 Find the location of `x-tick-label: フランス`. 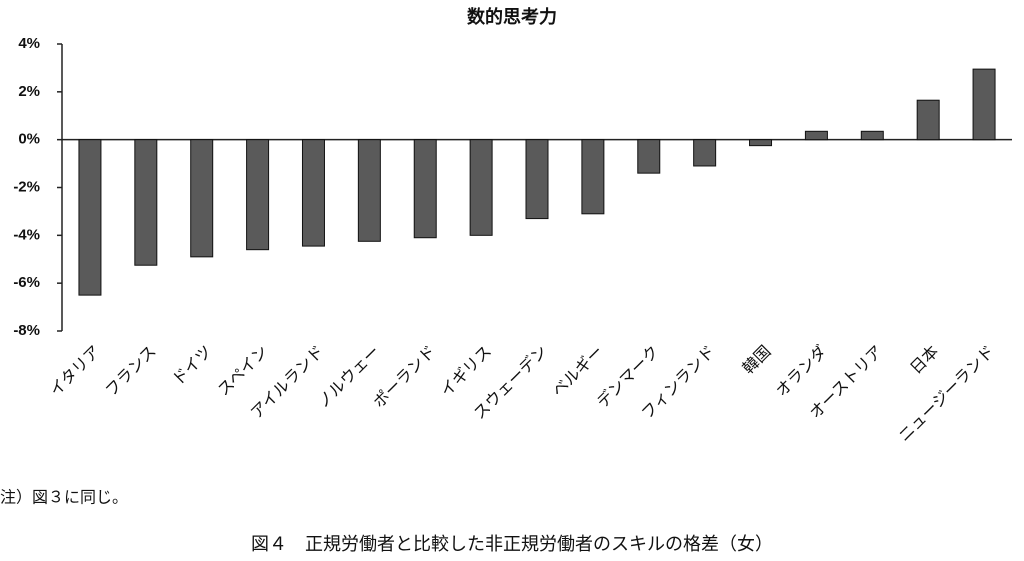

x-tick-label: フランス is located at coordinates (130, 371).